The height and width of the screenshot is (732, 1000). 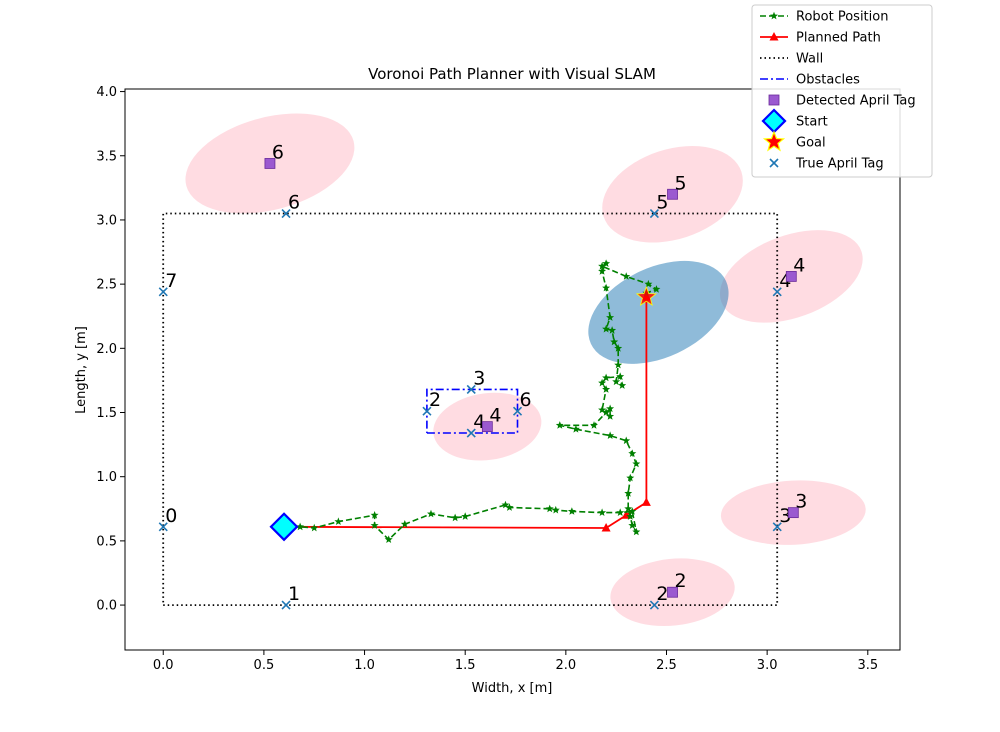 I want to click on true-tag-marker-11-b, so click(x=517, y=411).